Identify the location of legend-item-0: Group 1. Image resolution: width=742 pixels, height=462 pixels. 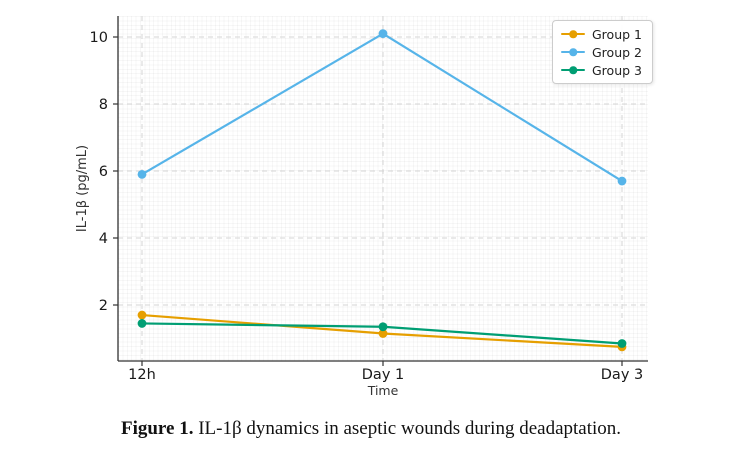
(601, 34).